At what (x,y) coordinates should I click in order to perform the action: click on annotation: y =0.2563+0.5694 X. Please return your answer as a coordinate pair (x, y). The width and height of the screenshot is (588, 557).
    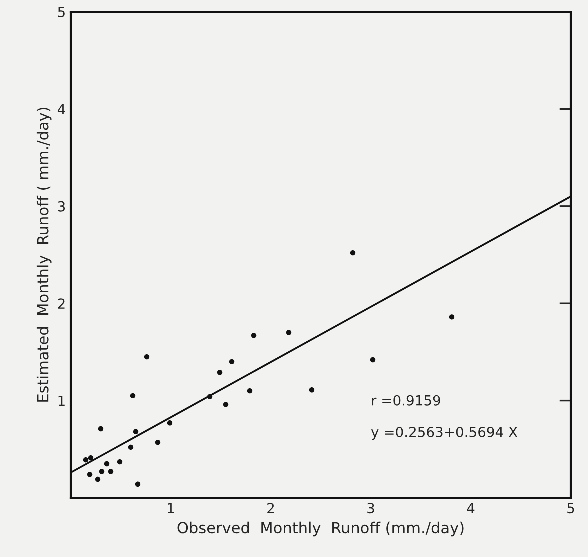
    Looking at the image, I should click on (444, 433).